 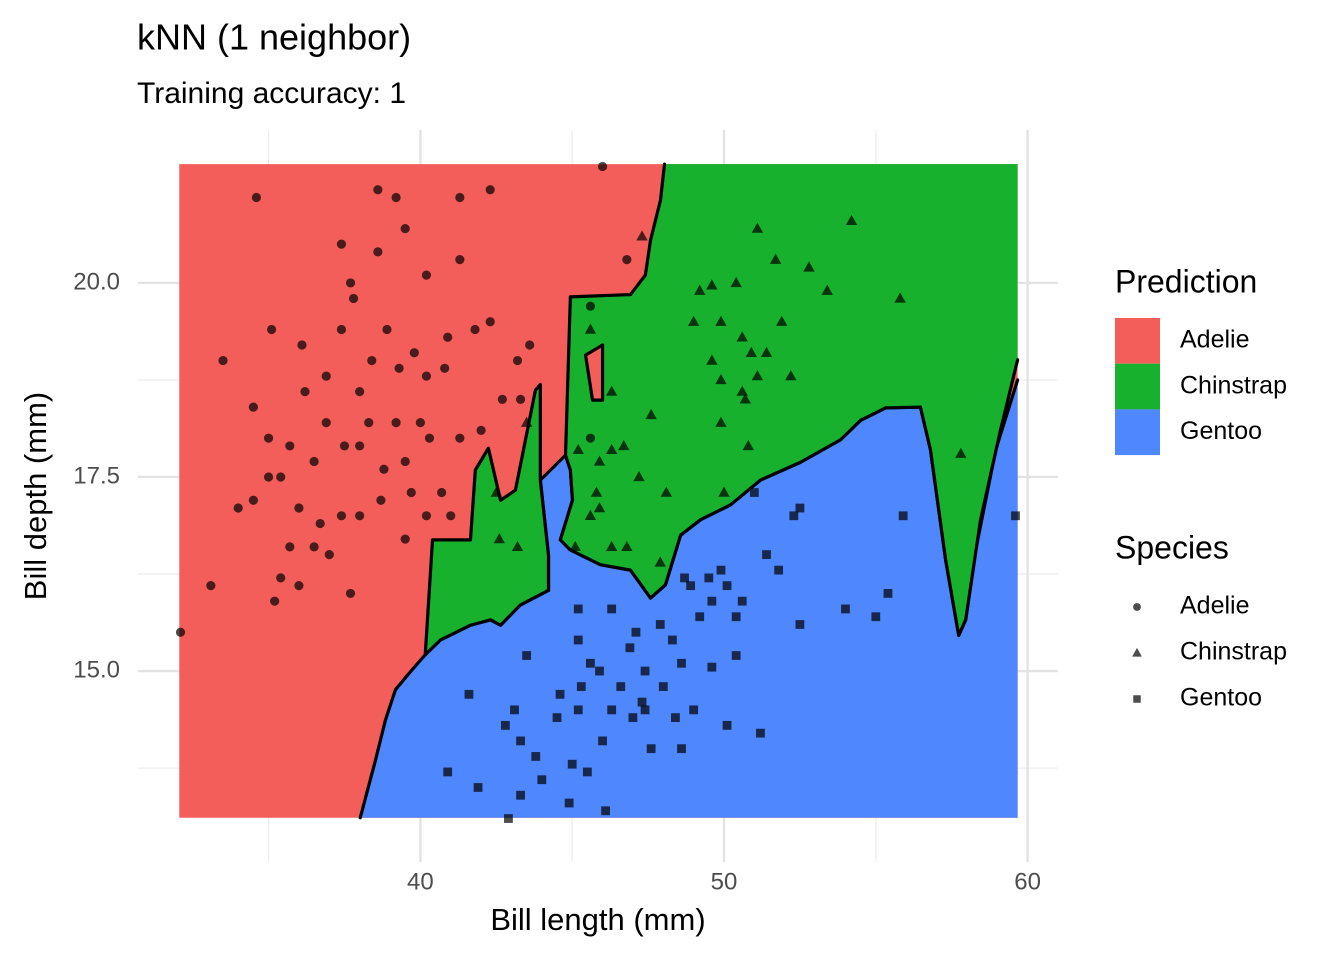 I want to click on legend-swatch, so click(x=1137, y=386).